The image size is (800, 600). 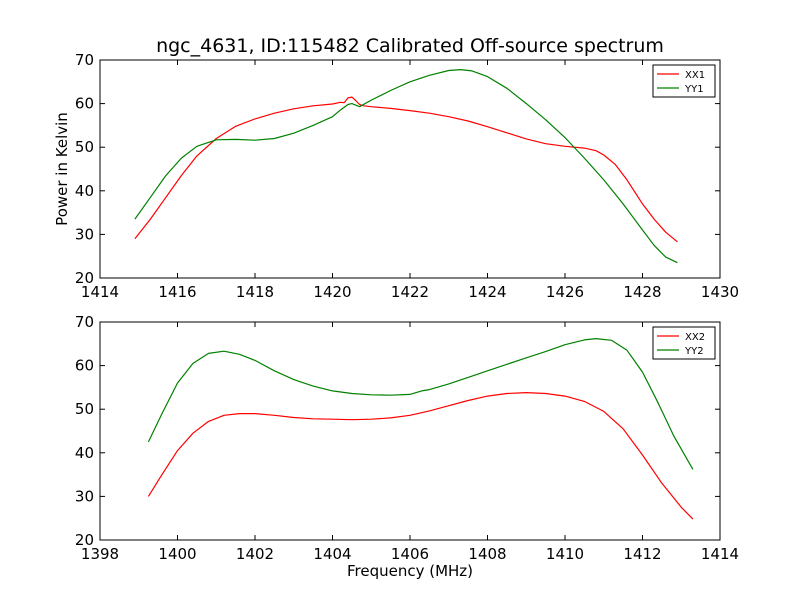 What do you see at coordinates (694, 351) in the screenshot?
I see `chart1-legend-label-yy2: YY2` at bounding box center [694, 351].